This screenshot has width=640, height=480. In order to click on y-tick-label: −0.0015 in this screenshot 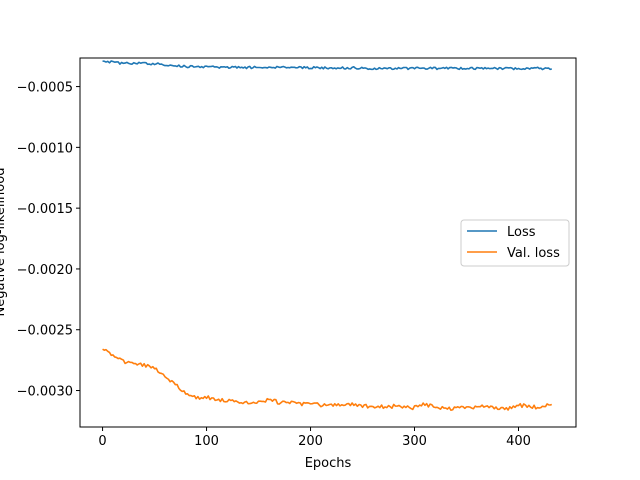, I will do `click(45, 209)`.